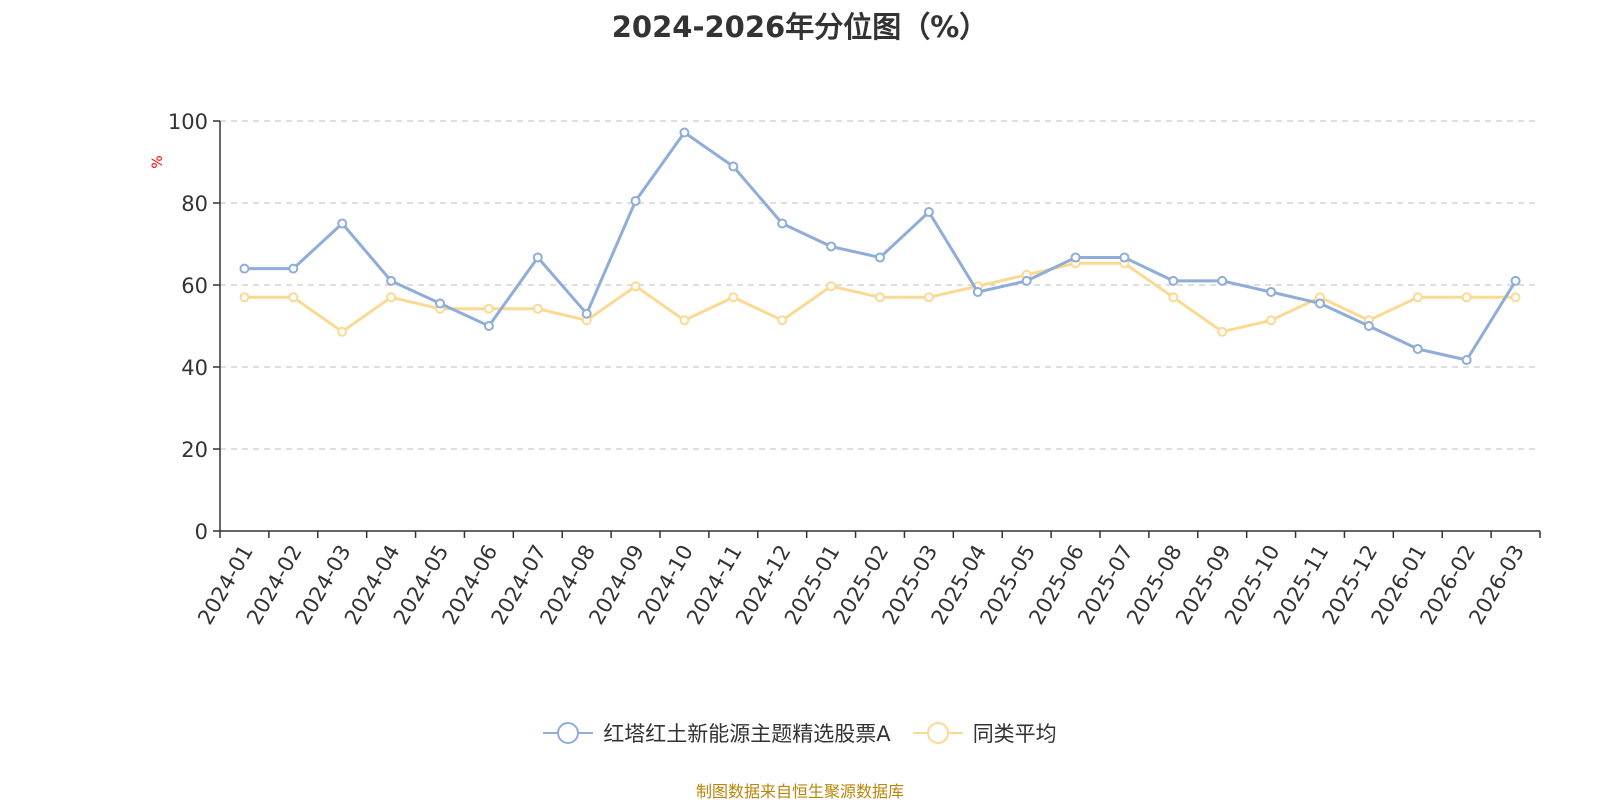  What do you see at coordinates (1014, 734) in the screenshot?
I see `legend-label-peer-average: 同类平均` at bounding box center [1014, 734].